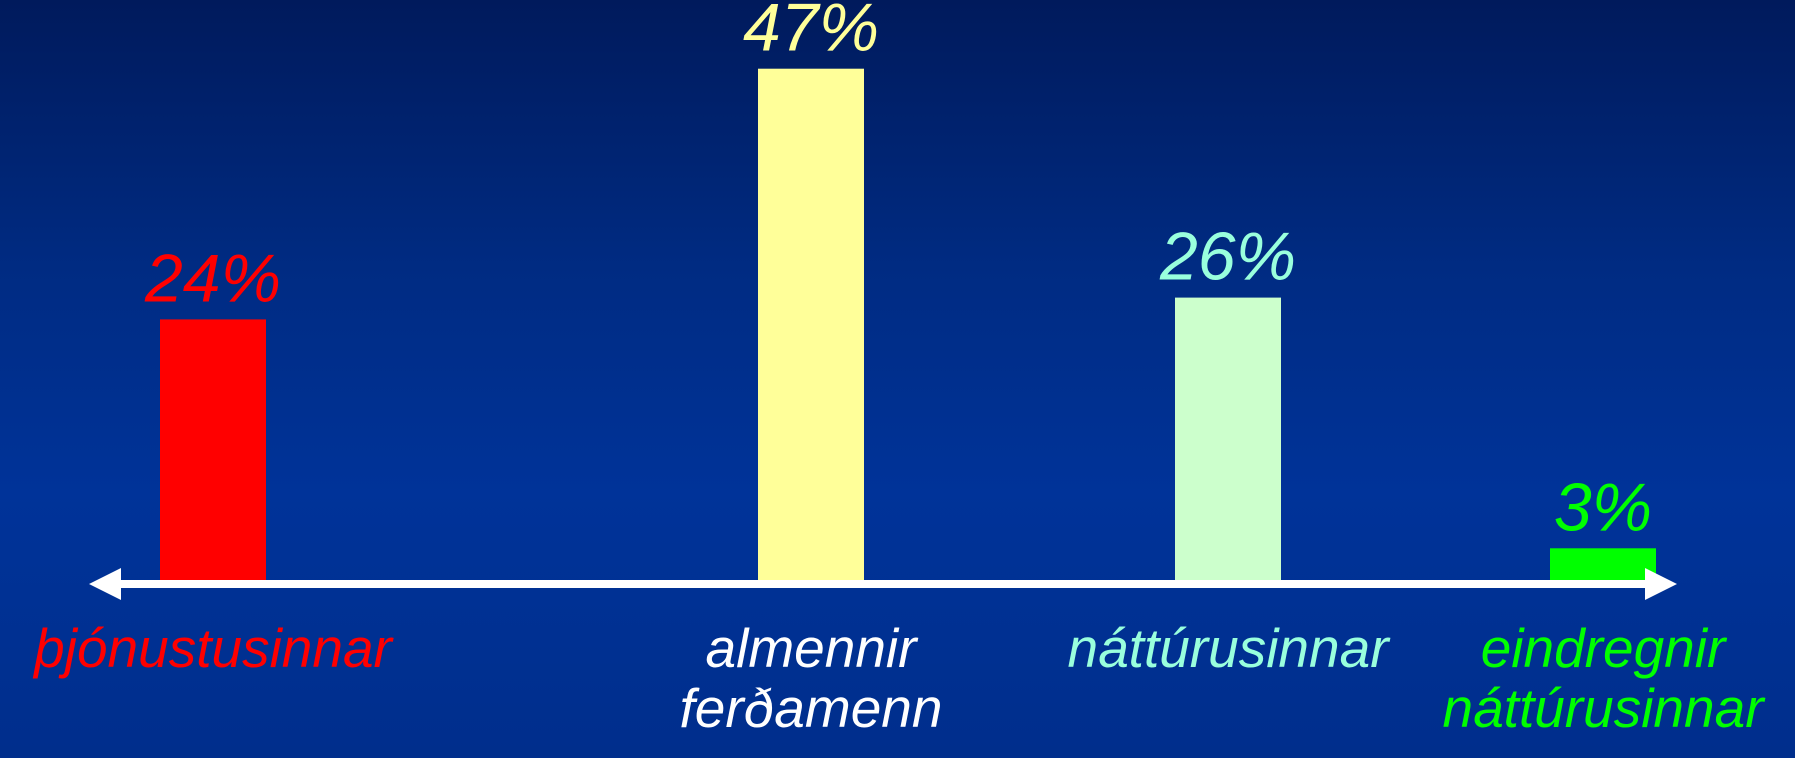 Image resolution: width=1795 pixels, height=758 pixels. I want to click on category-label: náttúrusinnar, so click(1228, 648).